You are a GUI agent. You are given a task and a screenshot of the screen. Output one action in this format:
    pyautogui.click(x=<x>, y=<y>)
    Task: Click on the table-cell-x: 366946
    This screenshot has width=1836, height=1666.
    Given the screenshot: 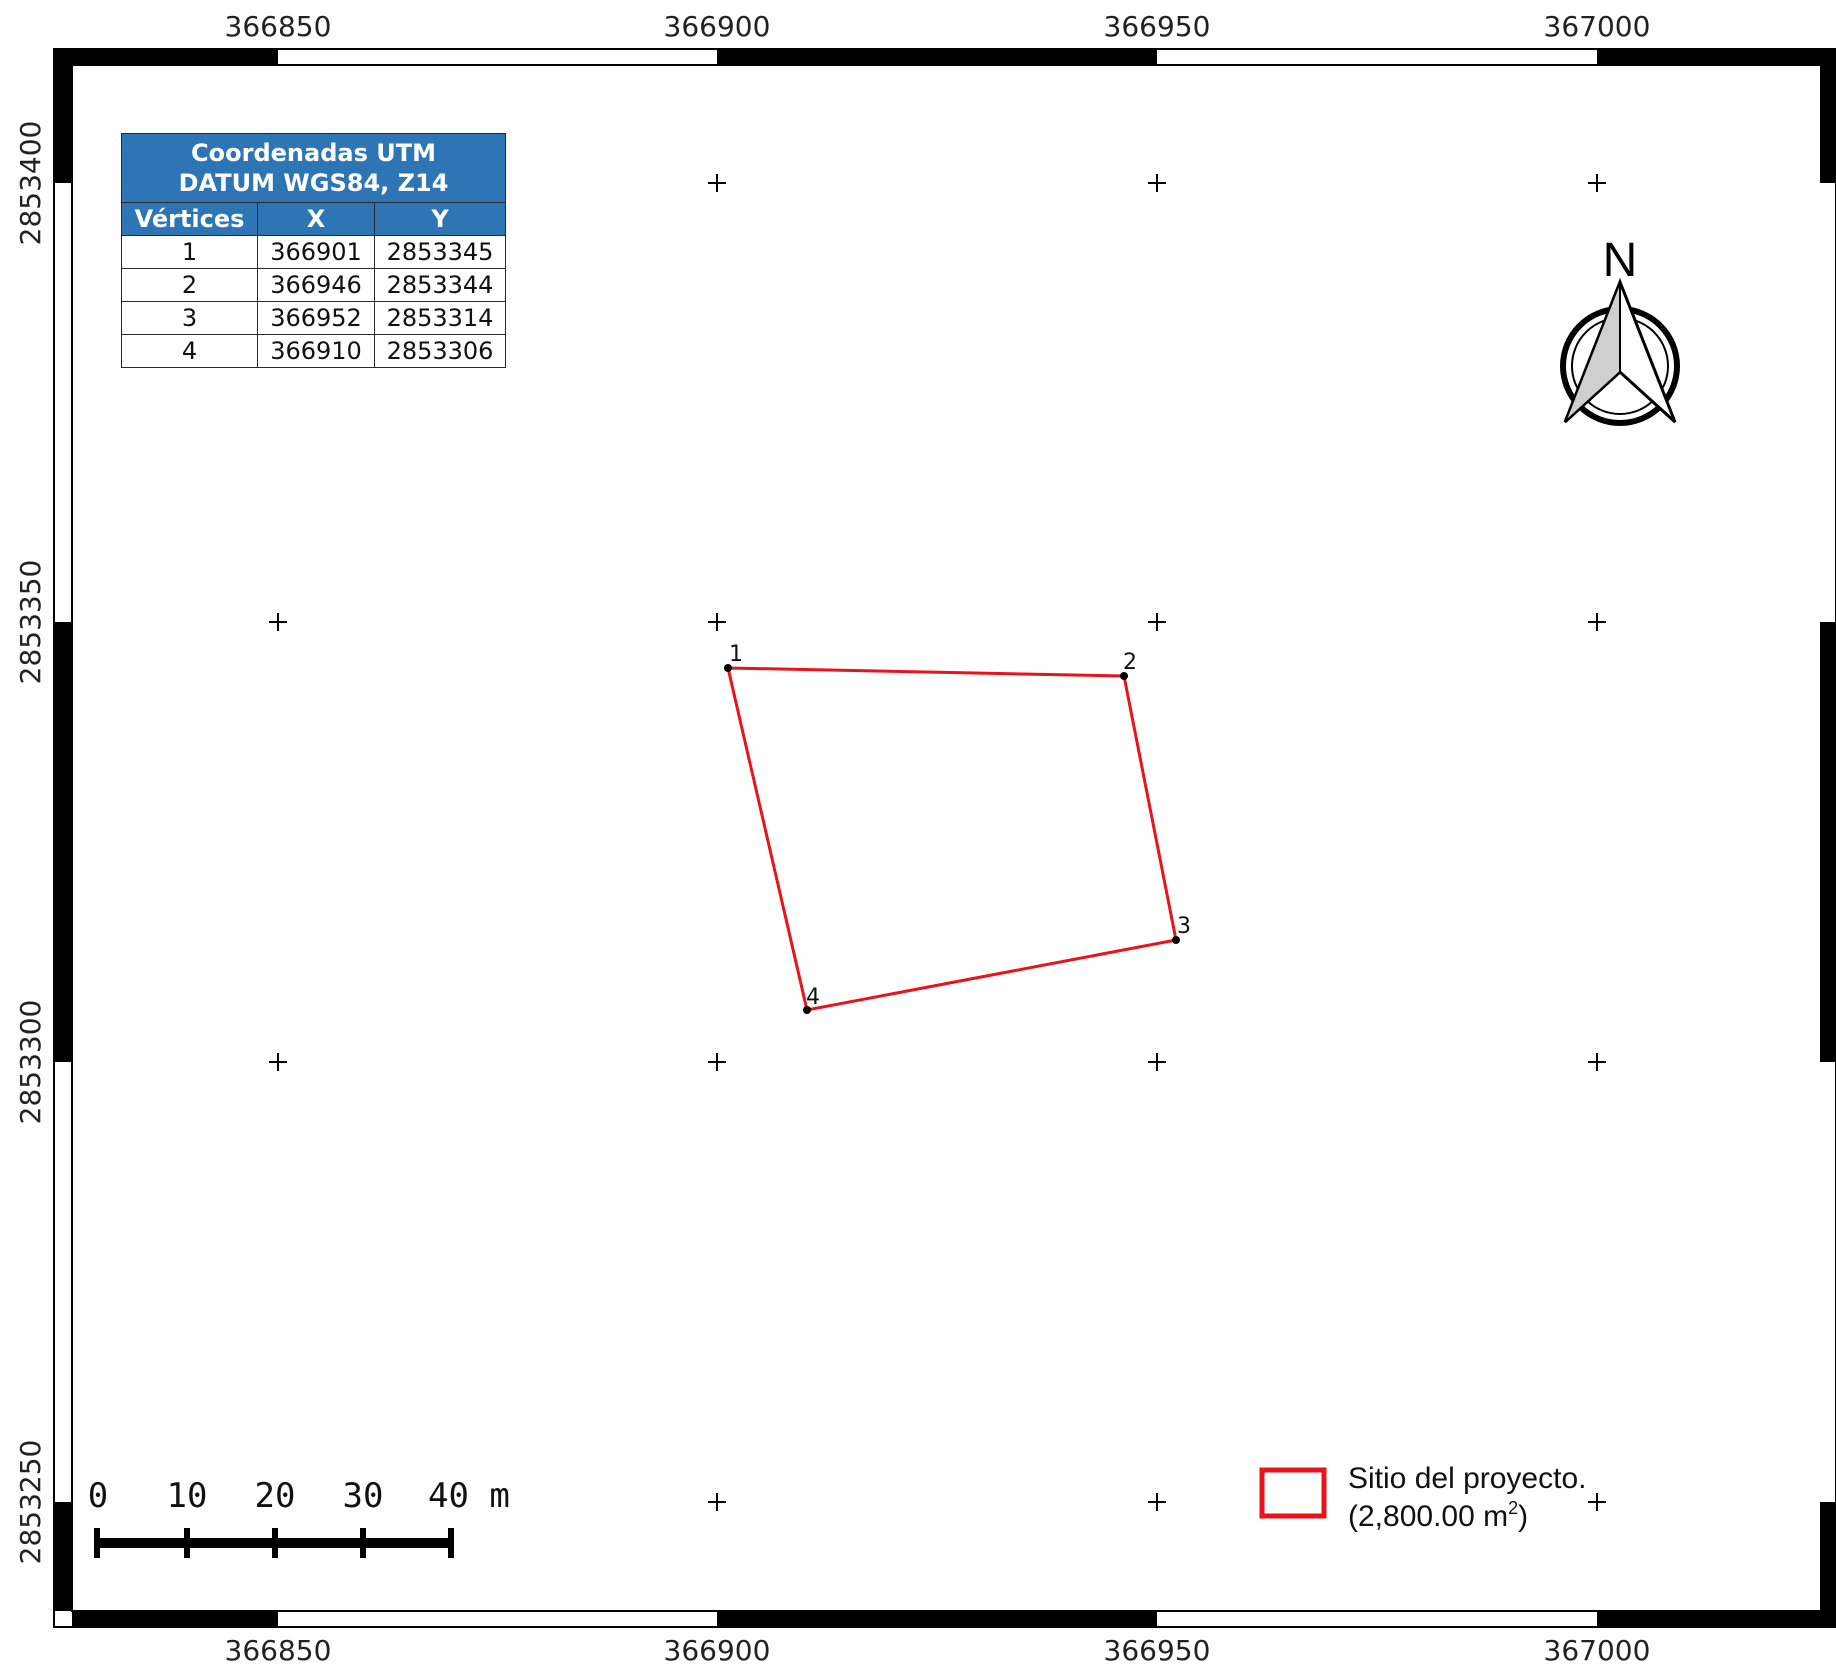 What is the action you would take?
    pyautogui.click(x=316, y=285)
    